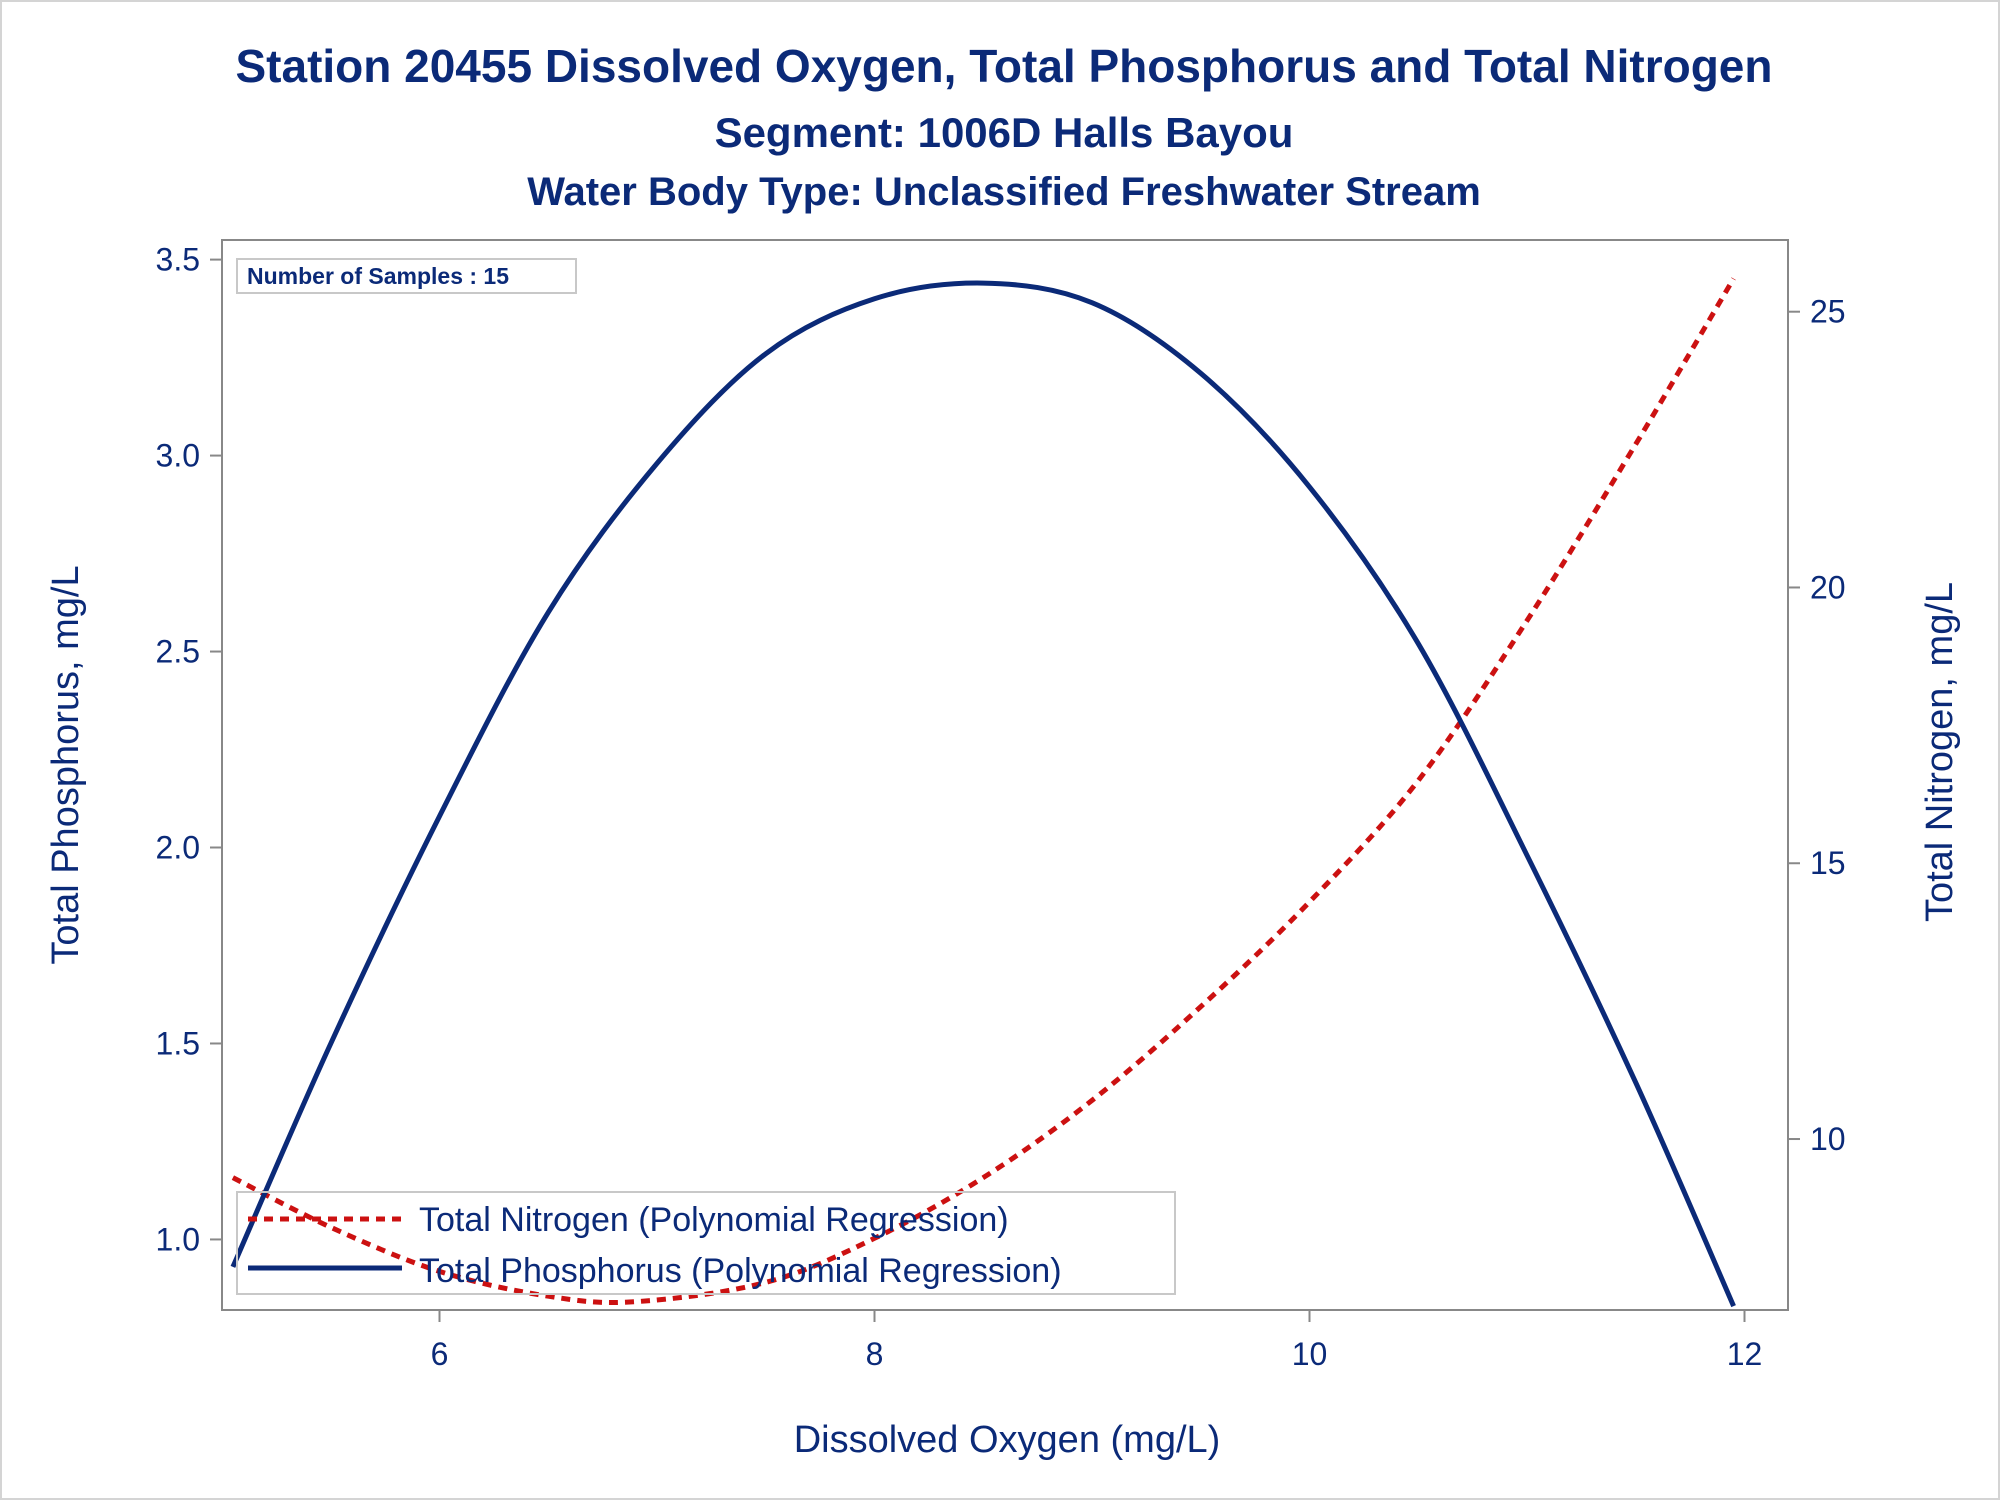 This screenshot has height=1500, width=2000. I want to click on inset-box, so click(406, 276).